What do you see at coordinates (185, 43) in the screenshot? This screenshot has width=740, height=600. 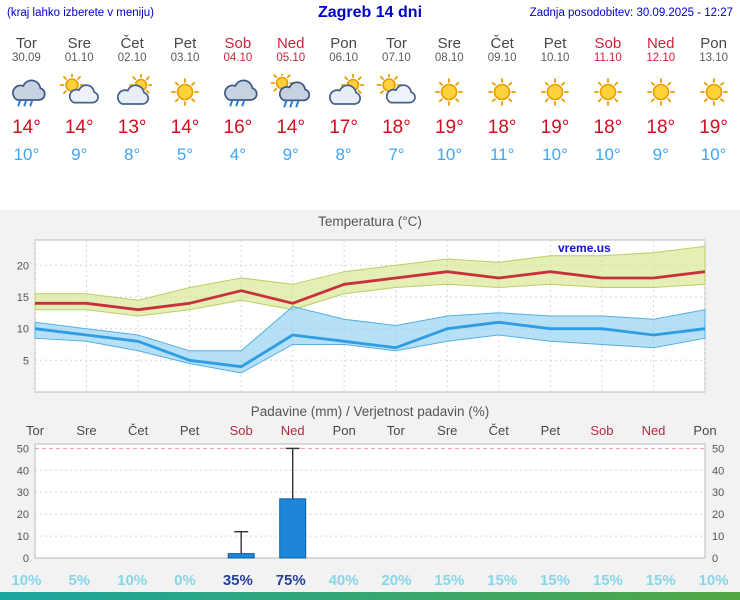 I see `day-name: Pet` at bounding box center [185, 43].